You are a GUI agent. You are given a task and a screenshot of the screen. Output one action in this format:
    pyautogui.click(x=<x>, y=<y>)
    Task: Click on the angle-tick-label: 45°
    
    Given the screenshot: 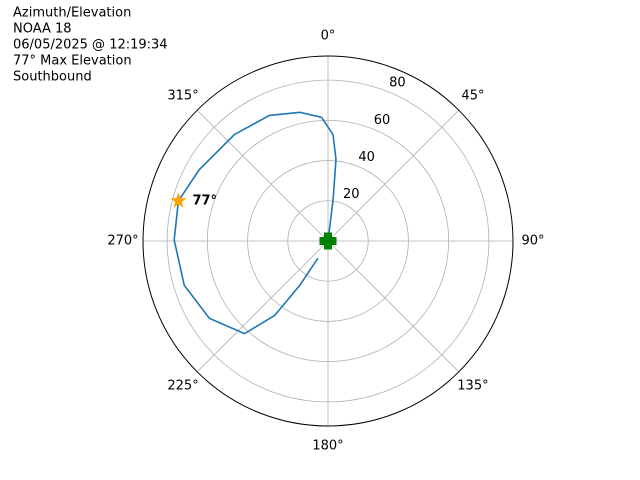 What is the action you would take?
    pyautogui.click(x=472, y=96)
    